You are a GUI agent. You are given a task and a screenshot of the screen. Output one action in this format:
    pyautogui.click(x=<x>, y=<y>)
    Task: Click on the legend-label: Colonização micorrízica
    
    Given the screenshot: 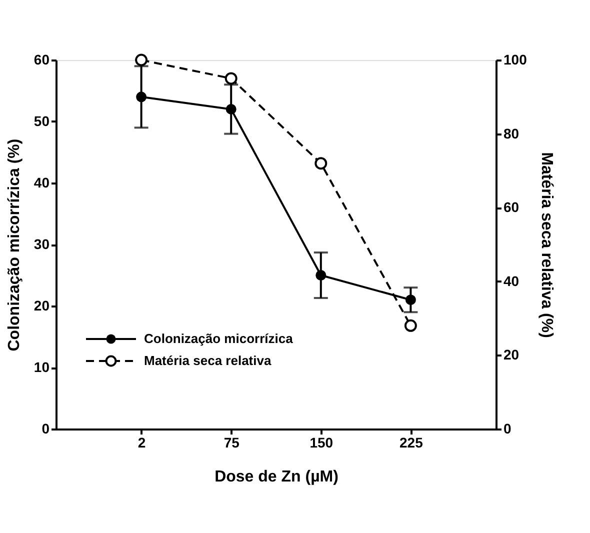 What is the action you would take?
    pyautogui.click(x=219, y=338)
    